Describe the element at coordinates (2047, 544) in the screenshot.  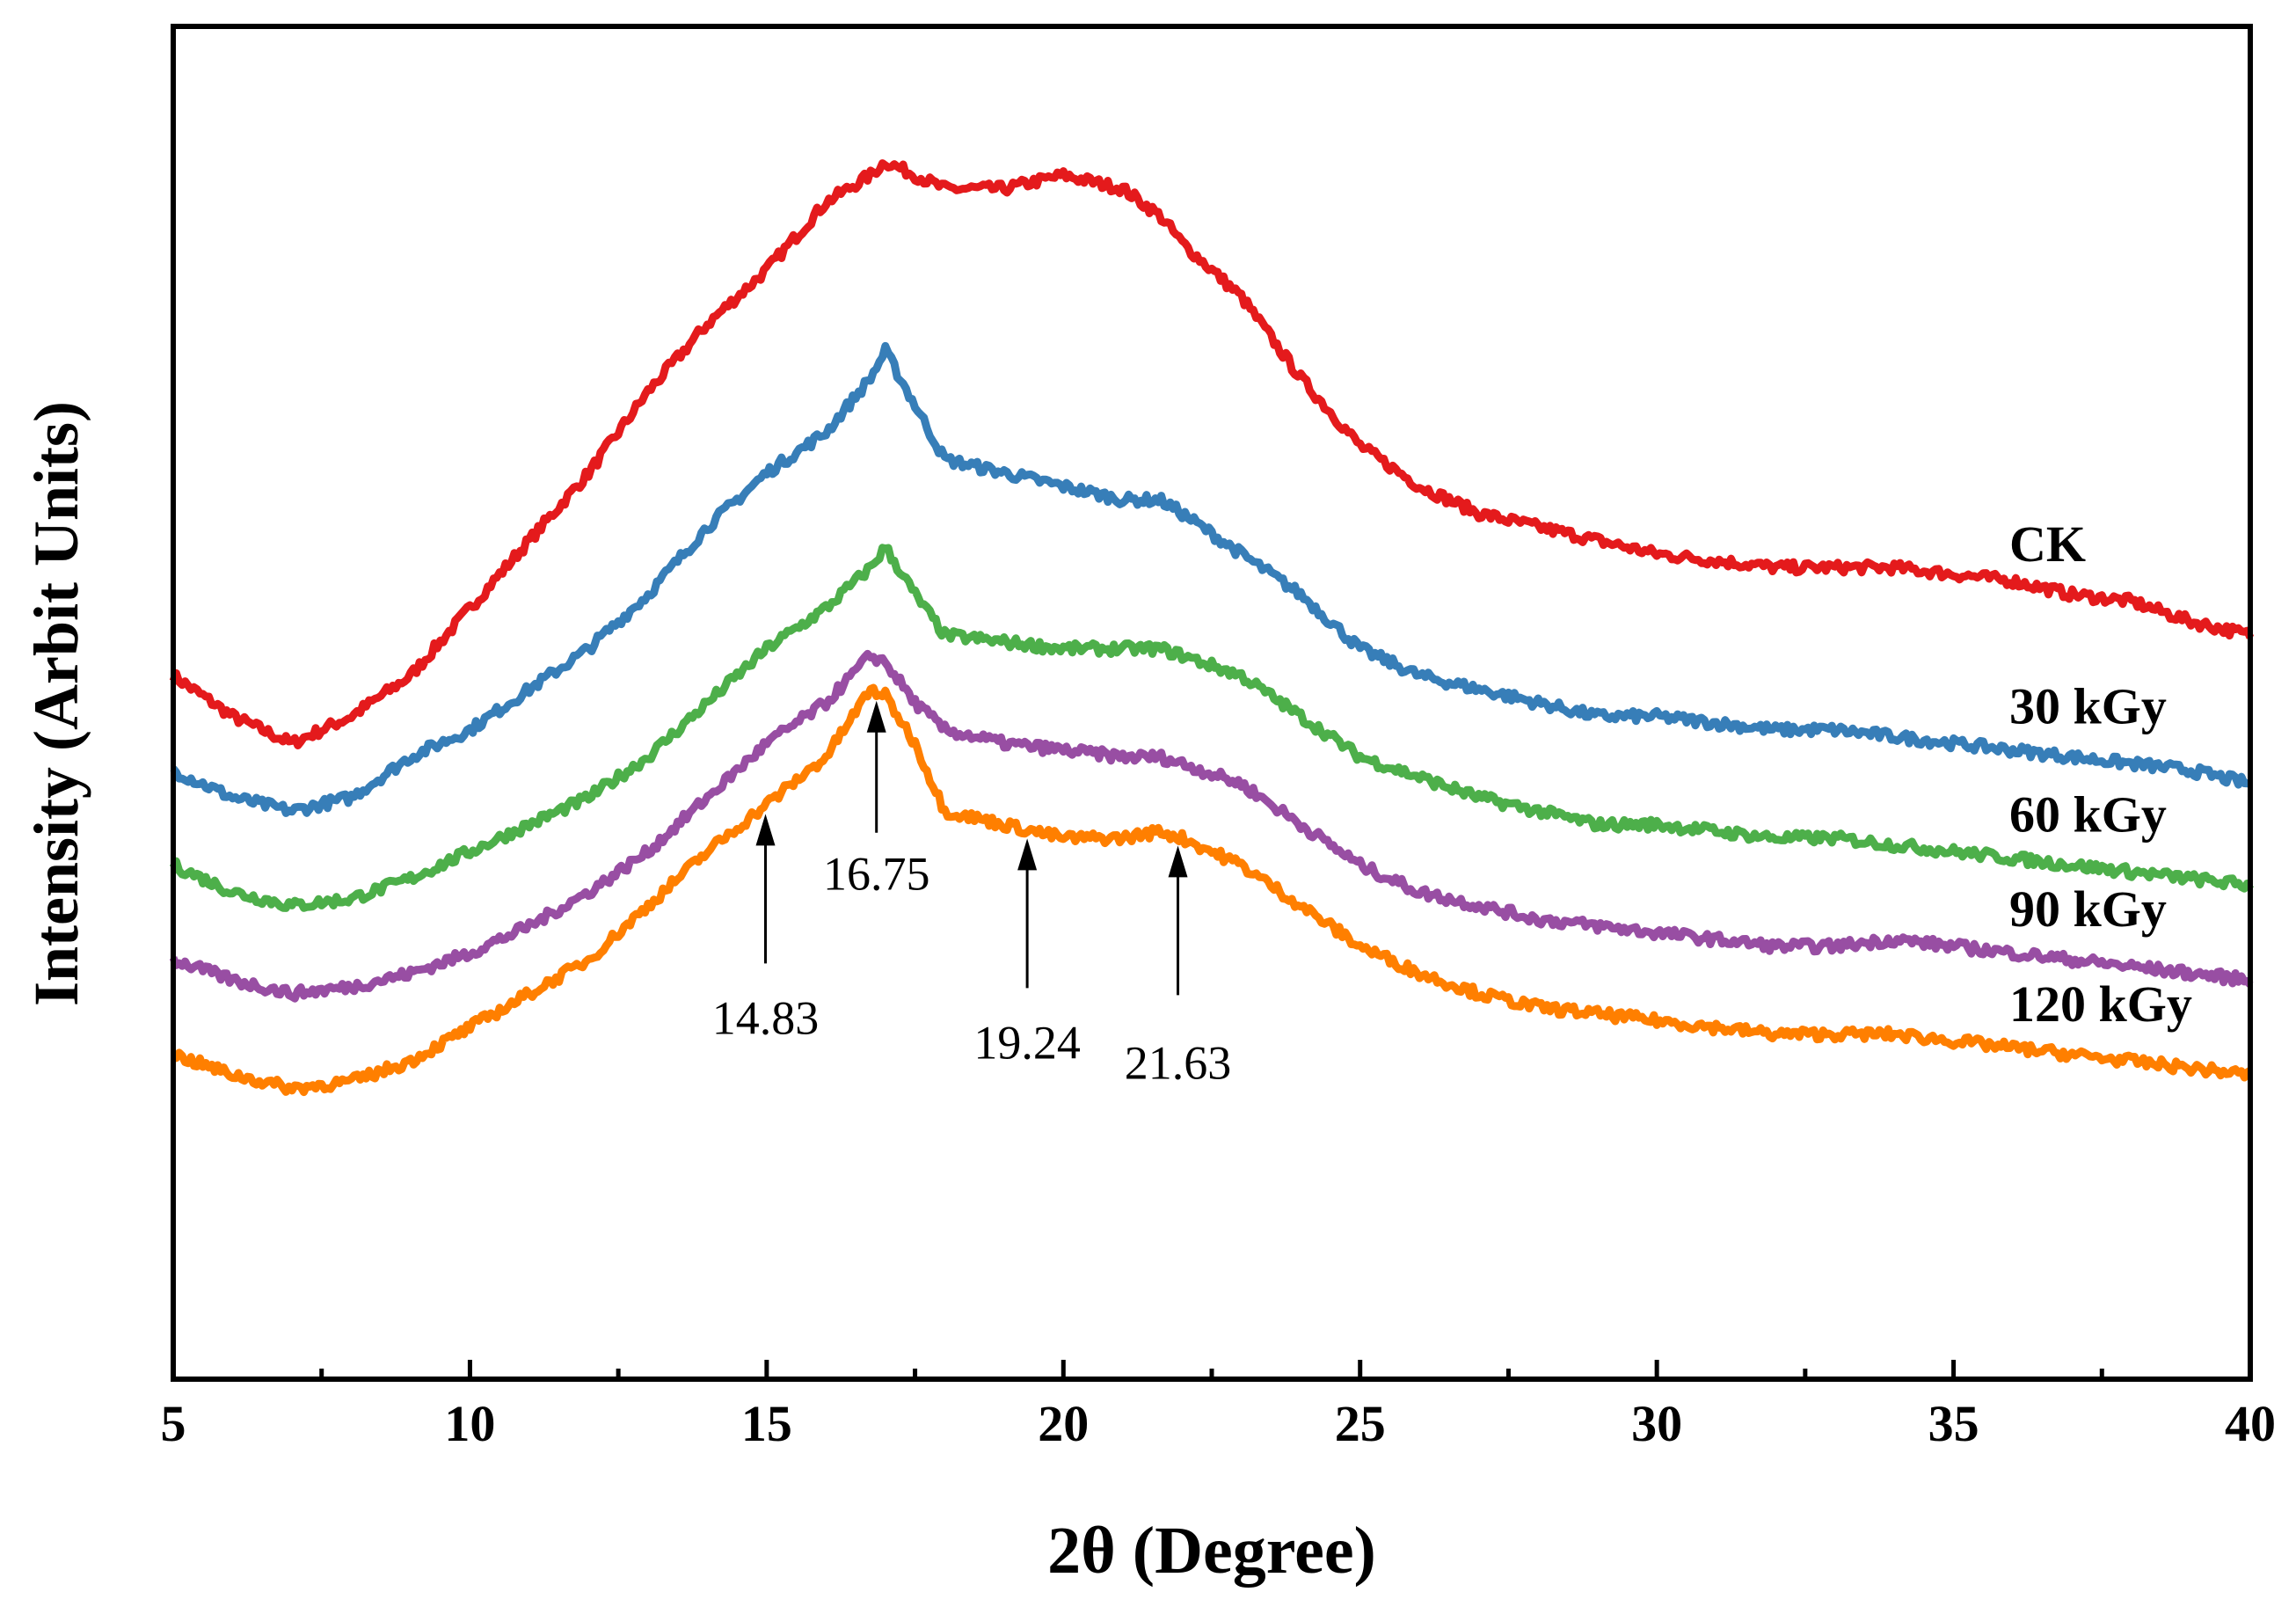
I see `series-label-ck: CK` at that location.